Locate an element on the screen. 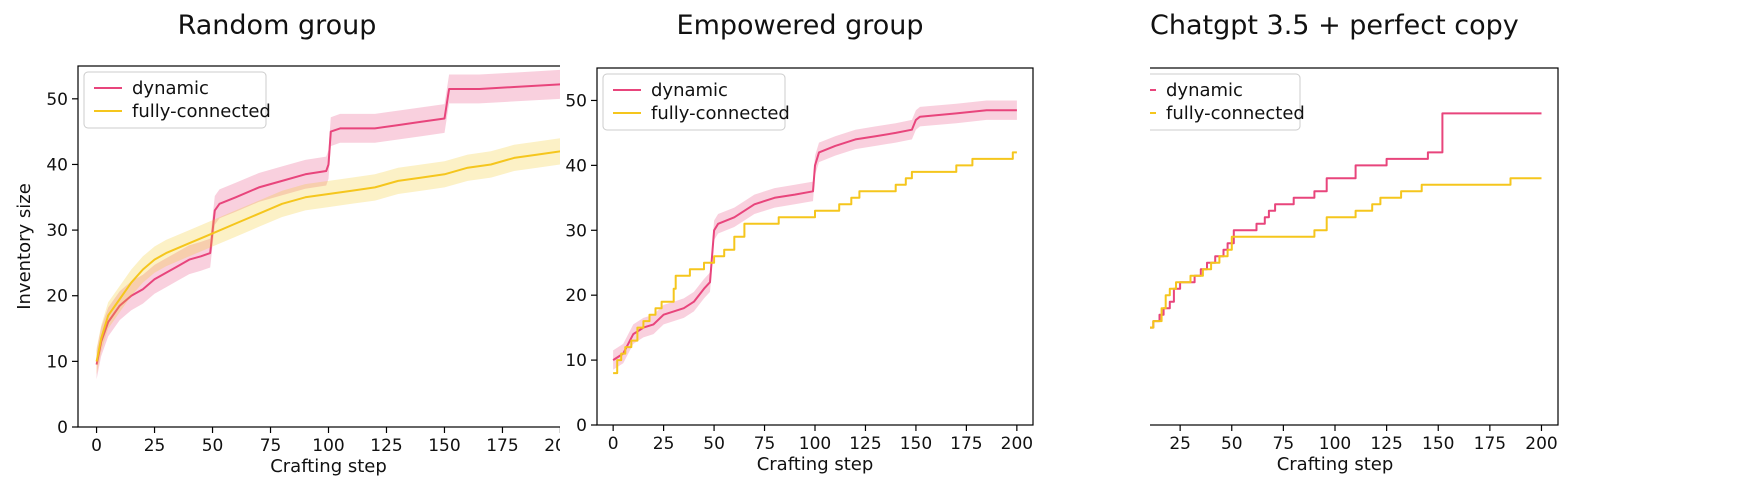  chart-title: Chatgpt 3.5 + perfect copy is located at coordinates (1334, 25).